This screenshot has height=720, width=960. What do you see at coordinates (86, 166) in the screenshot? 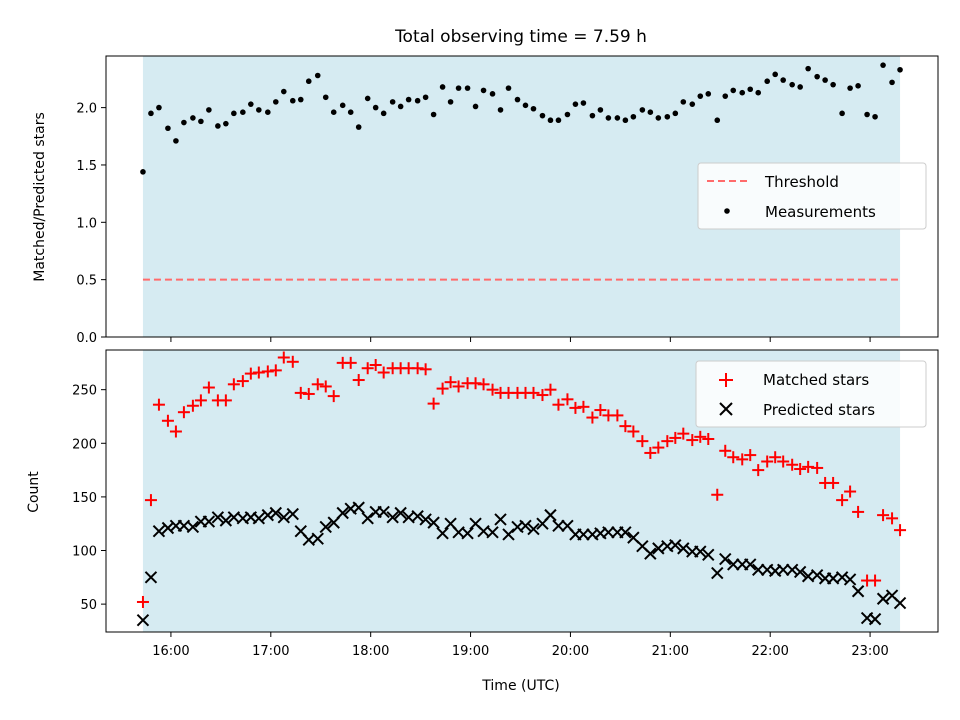
I see `top-y-tick-label: 1.5` at bounding box center [86, 166].